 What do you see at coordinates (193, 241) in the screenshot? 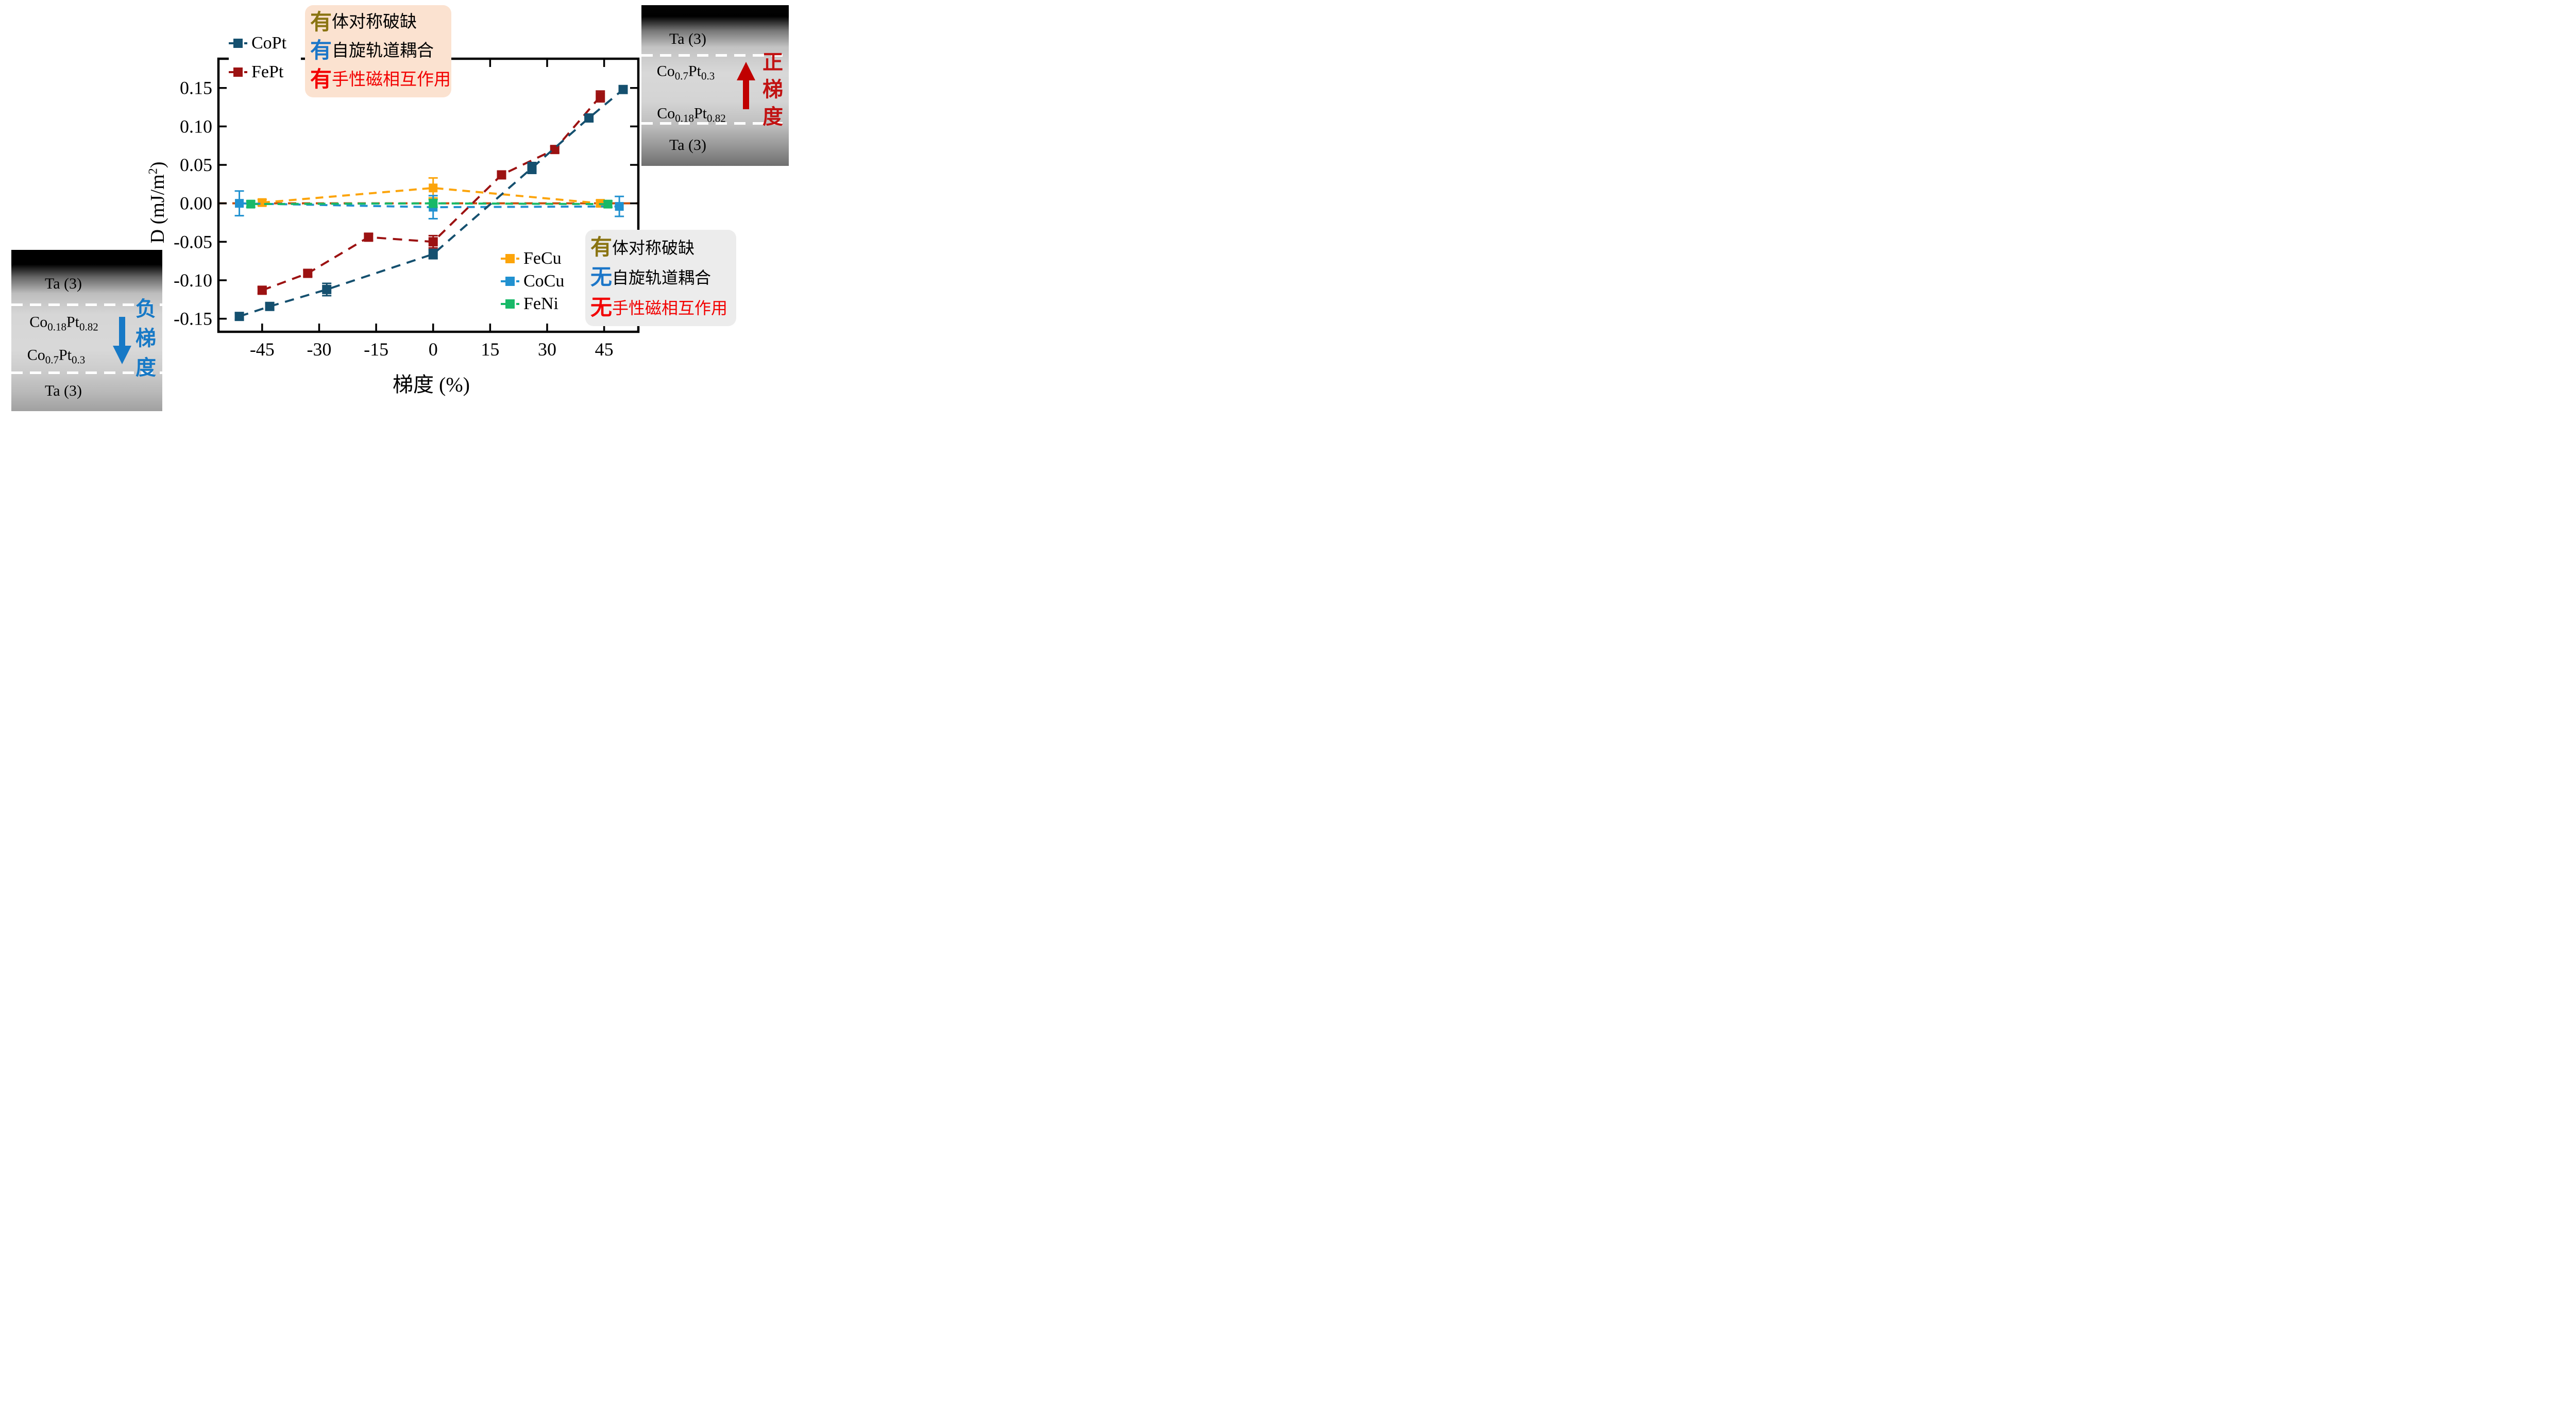
I see `y-tick-label: -0.05` at bounding box center [193, 241].